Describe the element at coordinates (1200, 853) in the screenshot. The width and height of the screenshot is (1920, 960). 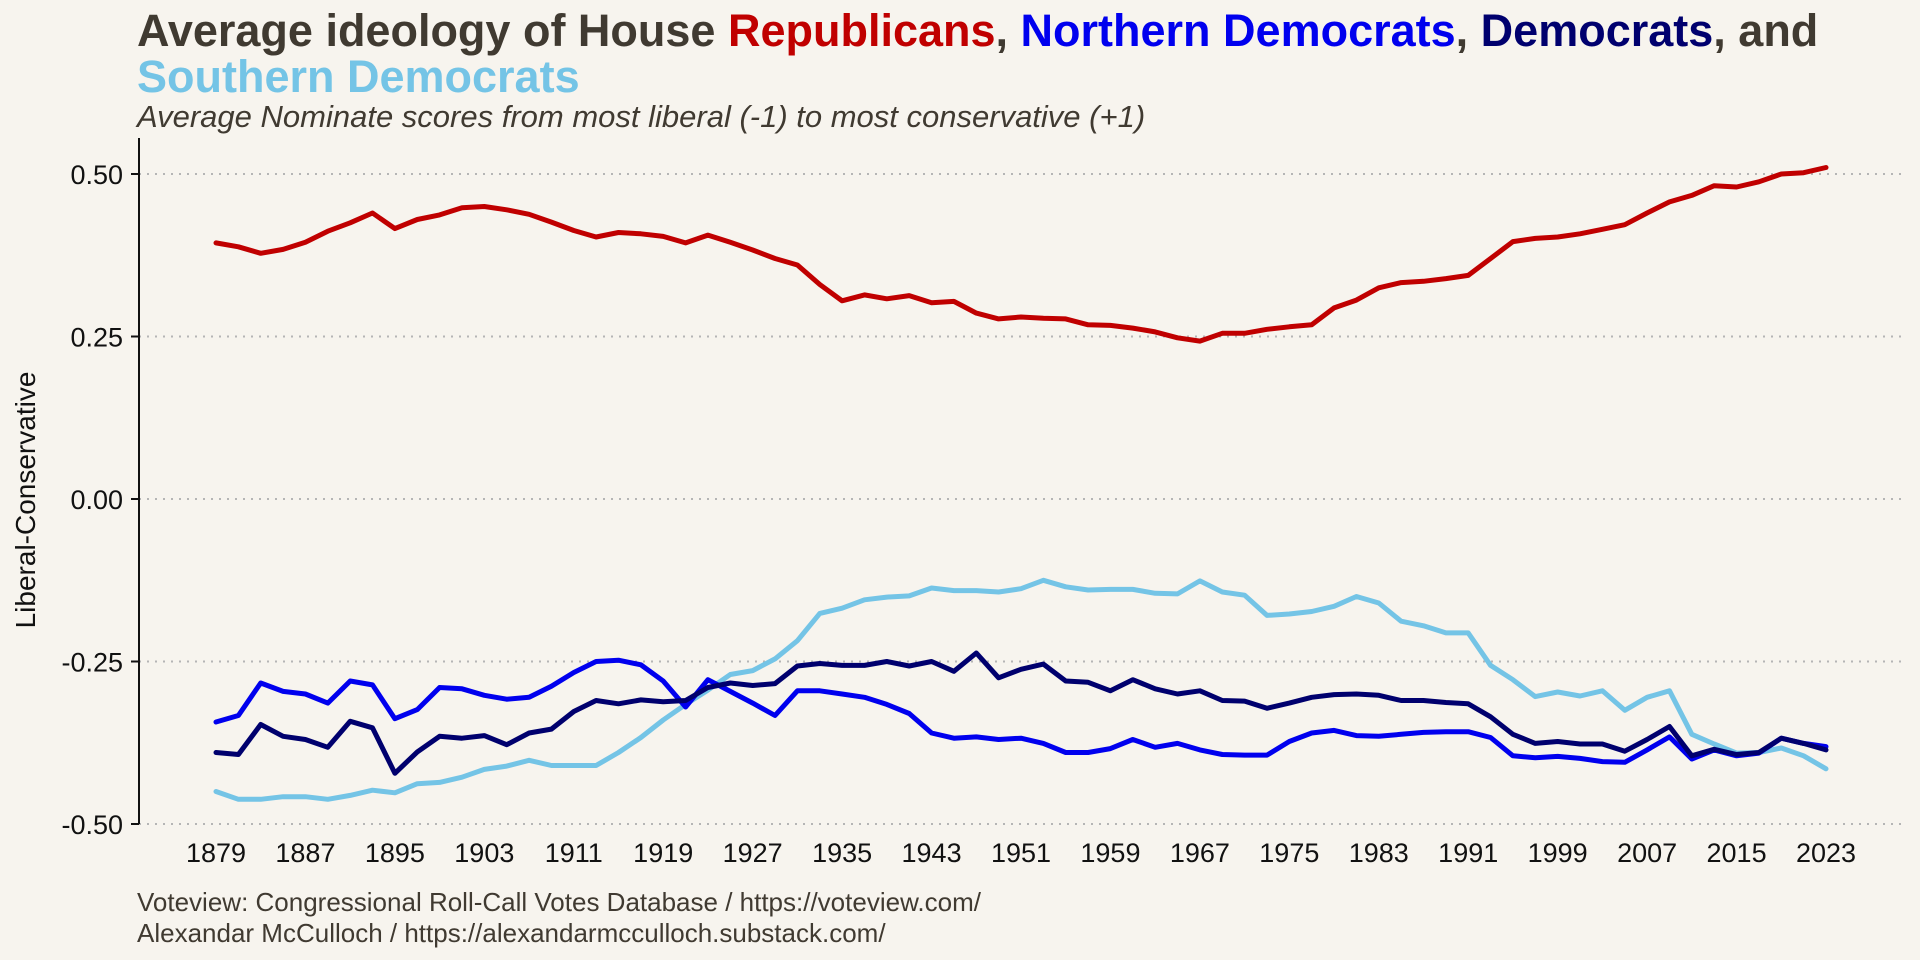
I see `x-tick-label: 1967` at that location.